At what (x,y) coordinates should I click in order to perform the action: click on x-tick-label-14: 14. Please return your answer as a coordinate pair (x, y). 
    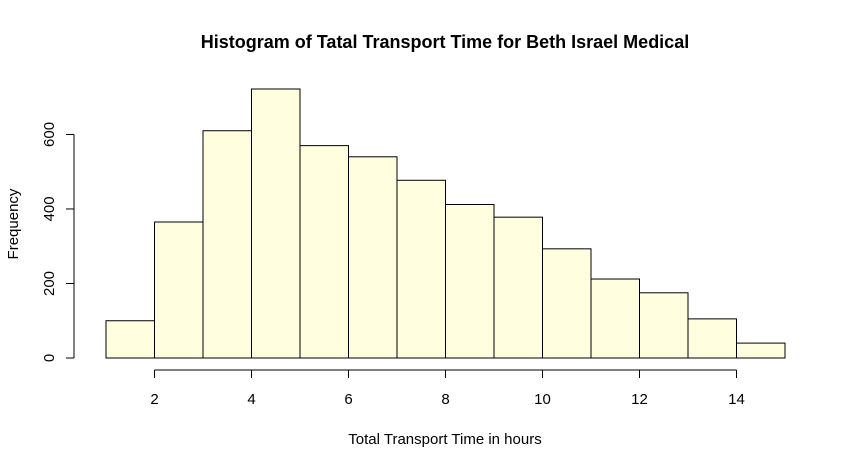
    Looking at the image, I should click on (736, 399).